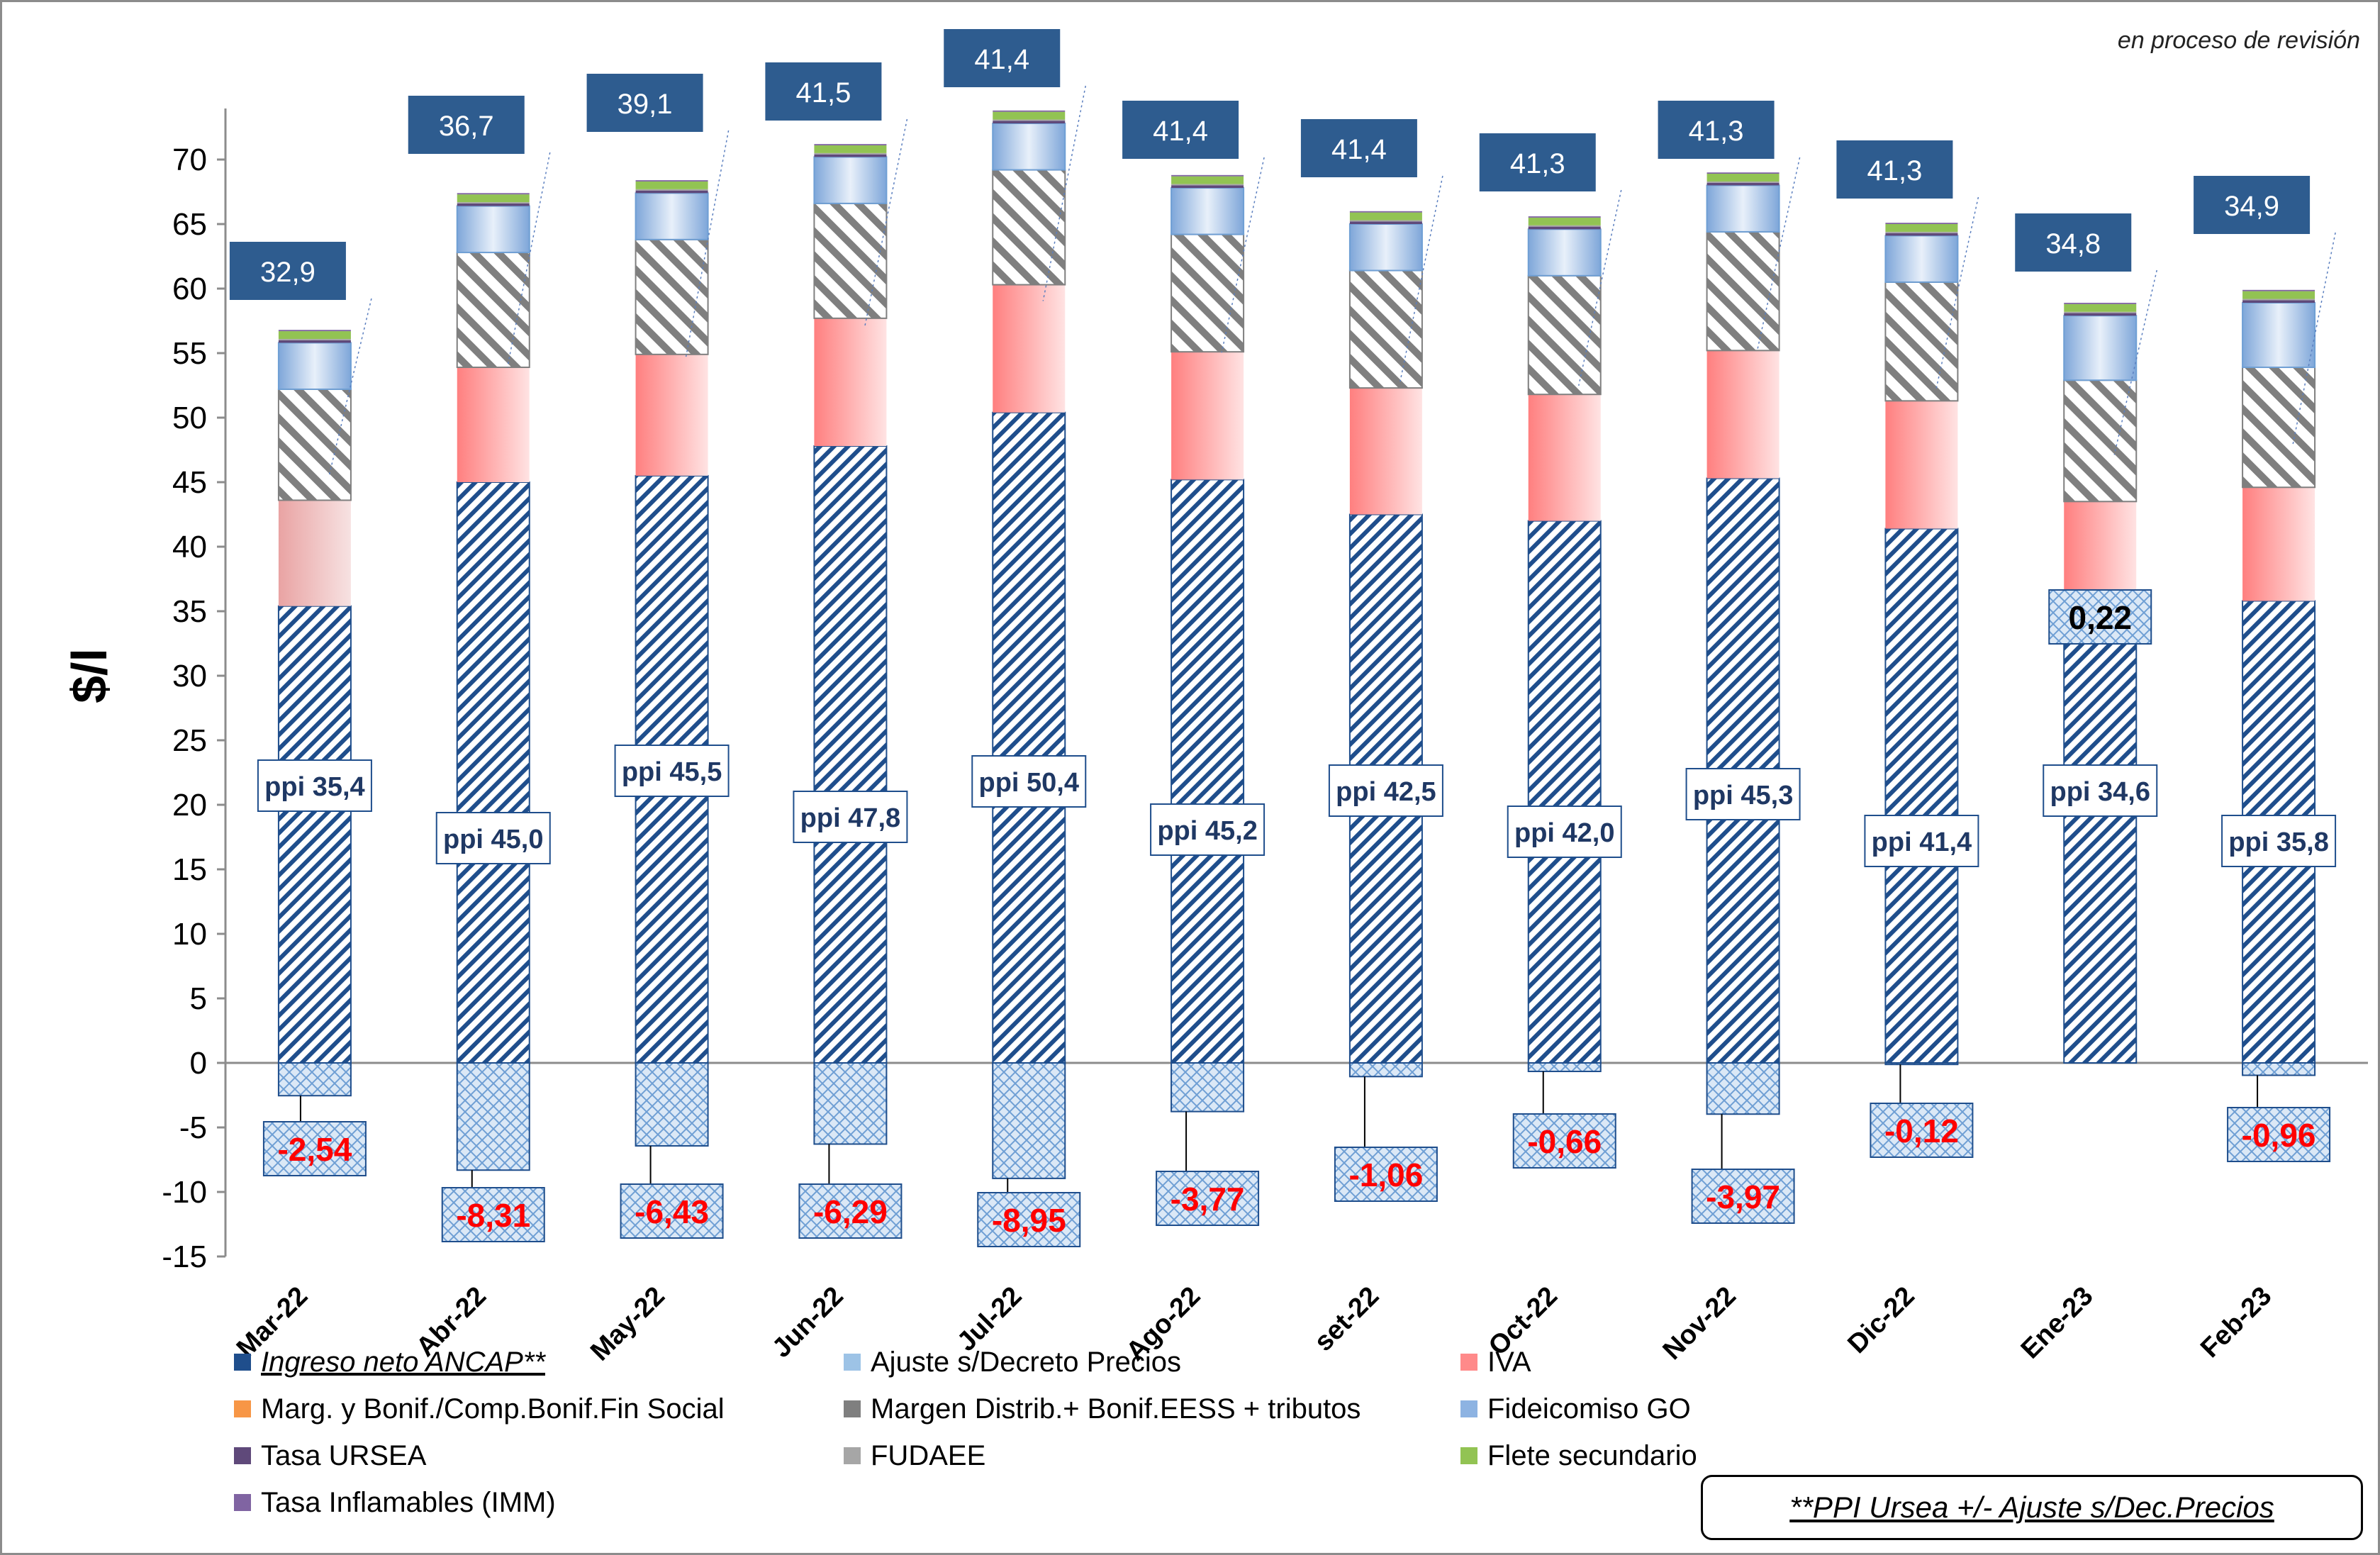 The height and width of the screenshot is (1555, 2380). I want to click on y-tick-label: 60, so click(189, 289).